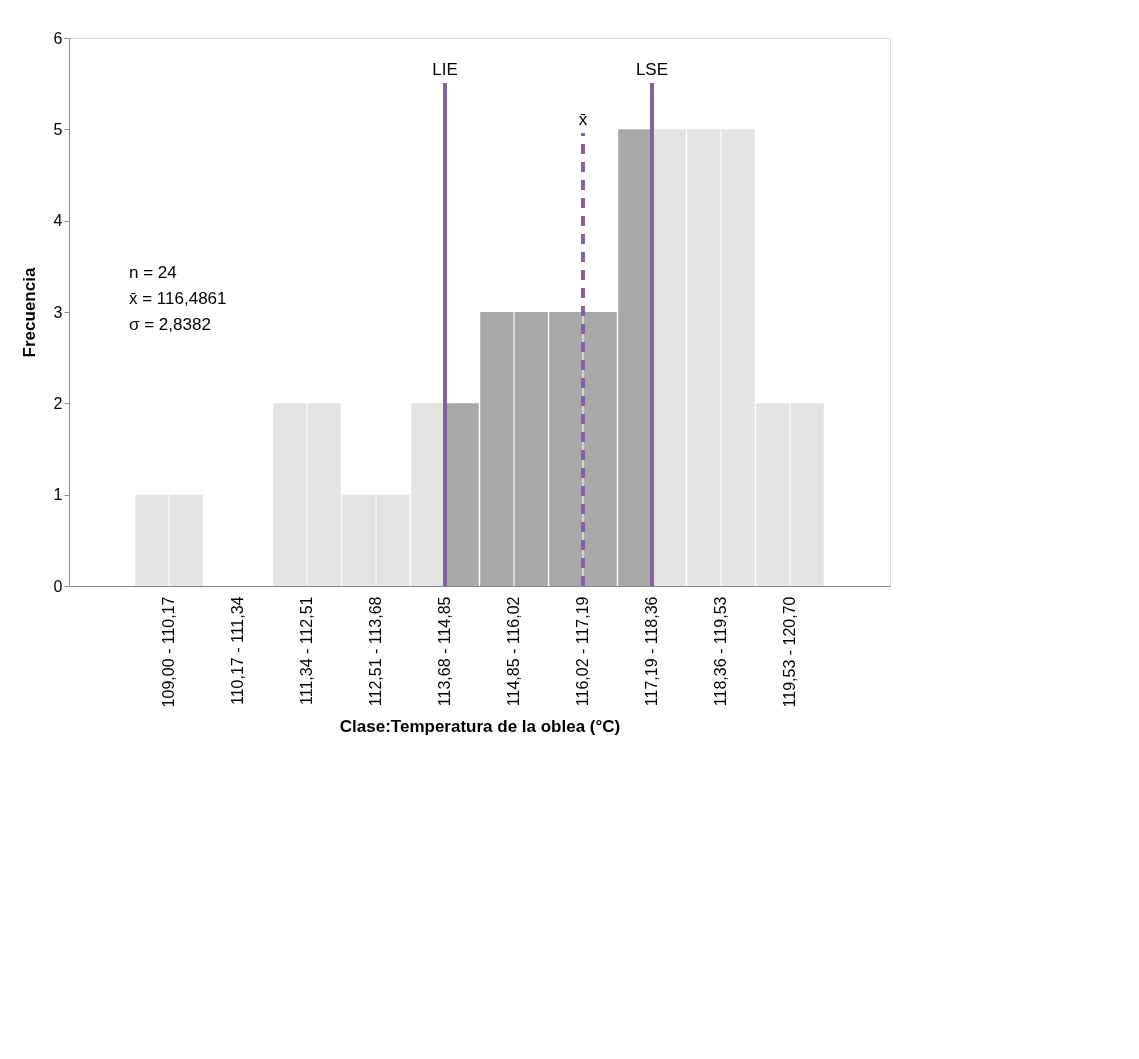 This screenshot has width=1139, height=1059. I want to click on x-tick-label: 110,17 - 111,34, so click(238, 651).